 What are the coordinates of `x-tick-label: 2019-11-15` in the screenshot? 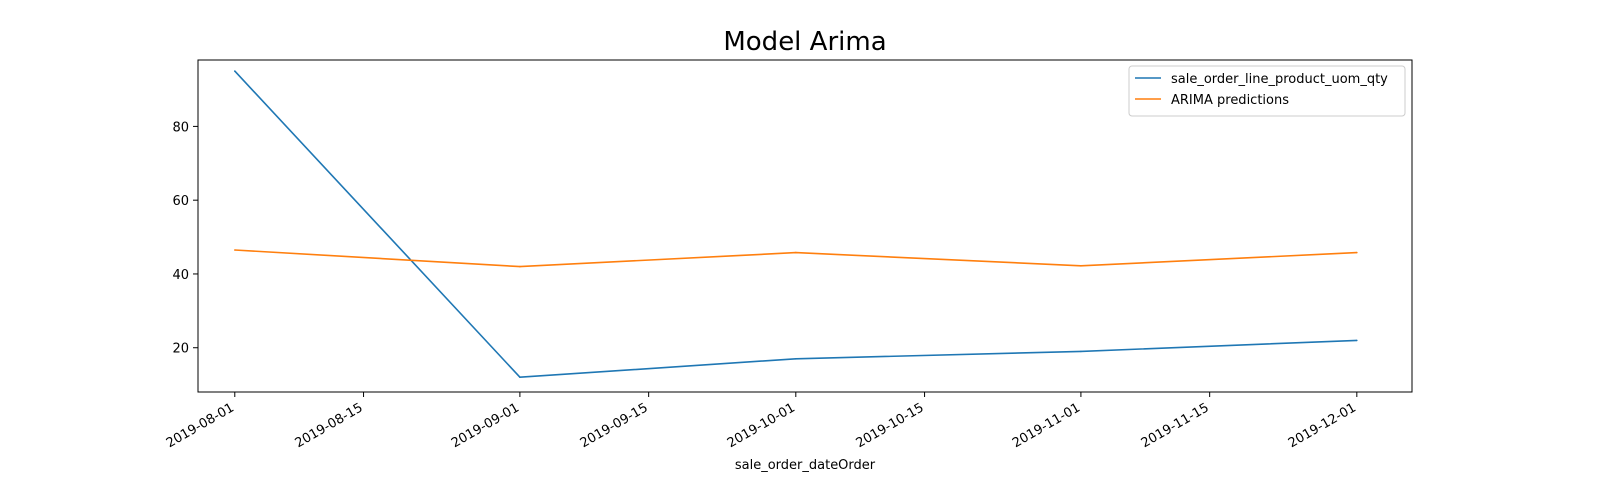 It's located at (1175, 425).